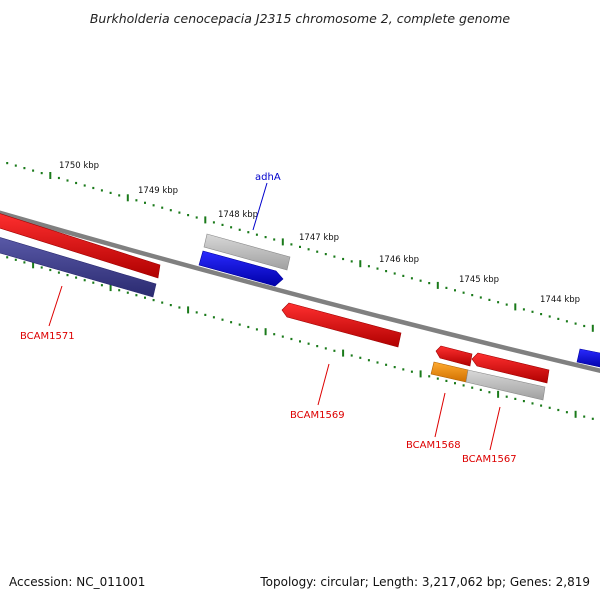 The height and width of the screenshot is (600, 600). I want to click on gene-feature-bcam1571-red, so click(80, 245).